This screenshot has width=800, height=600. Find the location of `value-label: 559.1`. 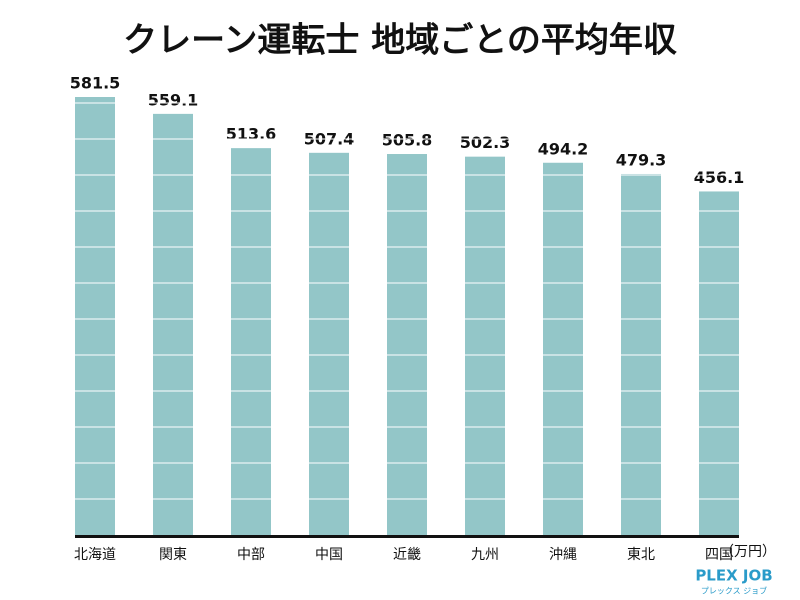

value-label: 559.1 is located at coordinates (173, 99).